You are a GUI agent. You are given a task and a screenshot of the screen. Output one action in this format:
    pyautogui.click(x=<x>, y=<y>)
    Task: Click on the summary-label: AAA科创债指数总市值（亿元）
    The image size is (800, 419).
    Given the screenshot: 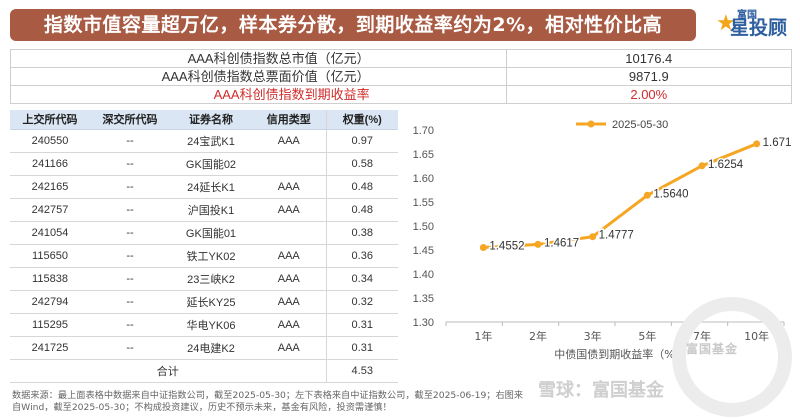 What is the action you would take?
    pyautogui.click(x=258, y=58)
    